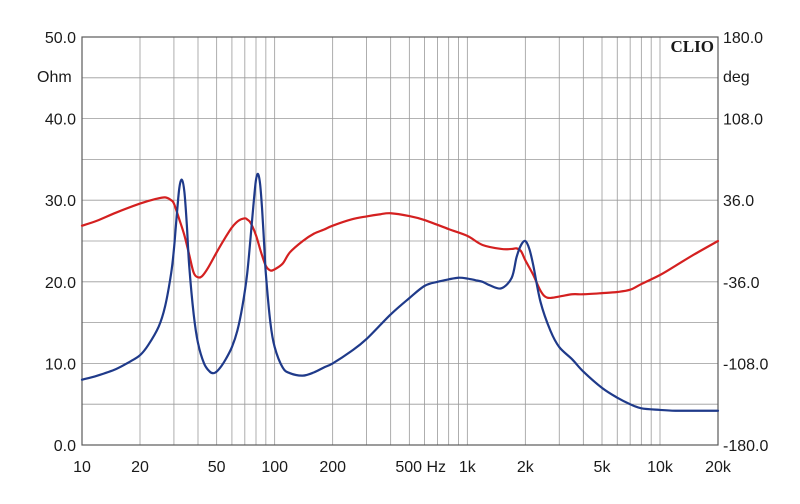 The height and width of the screenshot is (504, 800). Describe the element at coordinates (274, 467) in the screenshot. I see `x-tick-label: 100` at that location.